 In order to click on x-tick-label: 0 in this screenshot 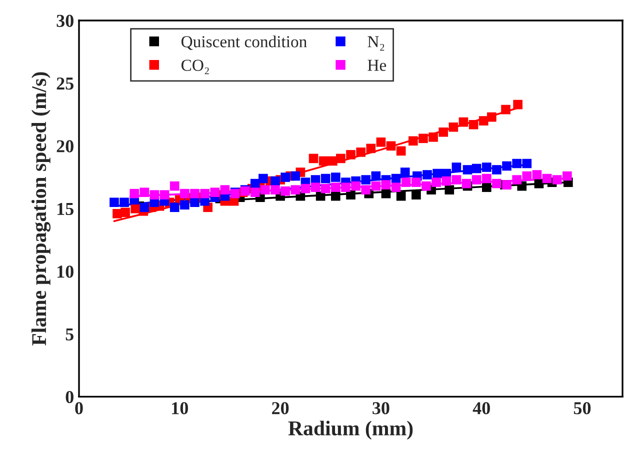, I will do `click(79, 408)`.